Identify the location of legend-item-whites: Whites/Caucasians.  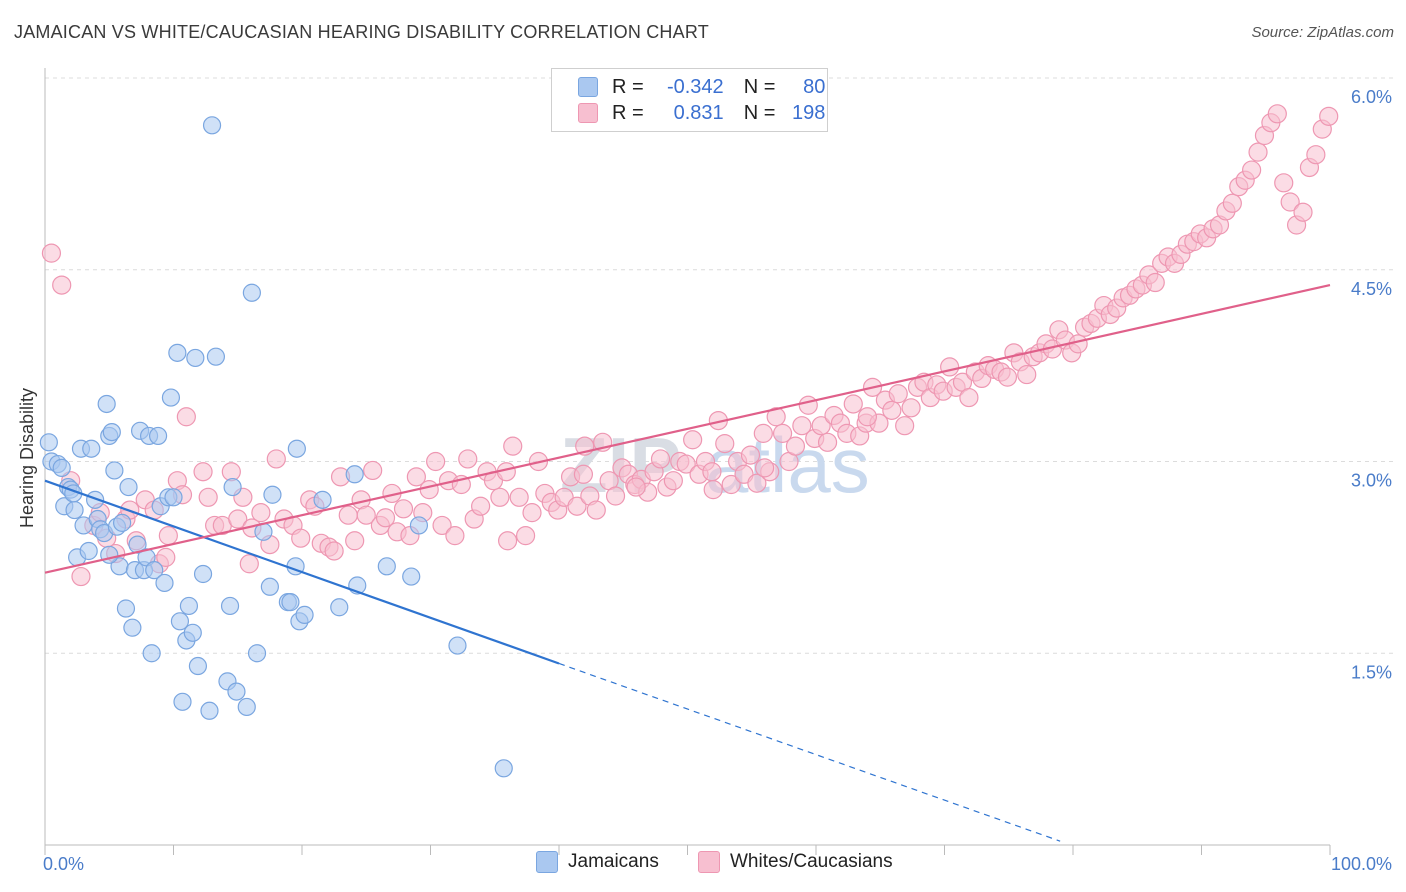
(795, 862).